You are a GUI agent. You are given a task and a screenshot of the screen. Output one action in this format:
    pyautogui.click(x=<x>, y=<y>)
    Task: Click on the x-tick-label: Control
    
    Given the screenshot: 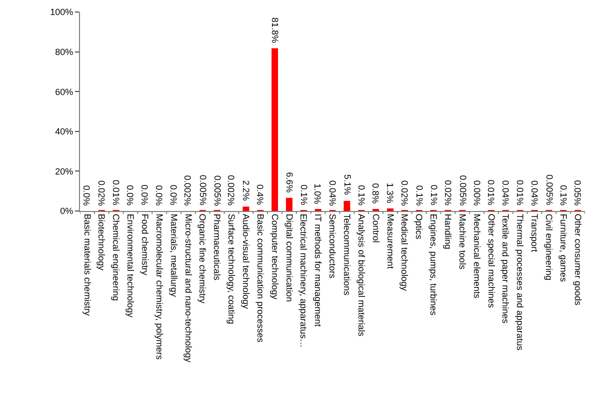 What is the action you would take?
    pyautogui.click(x=375, y=228)
    